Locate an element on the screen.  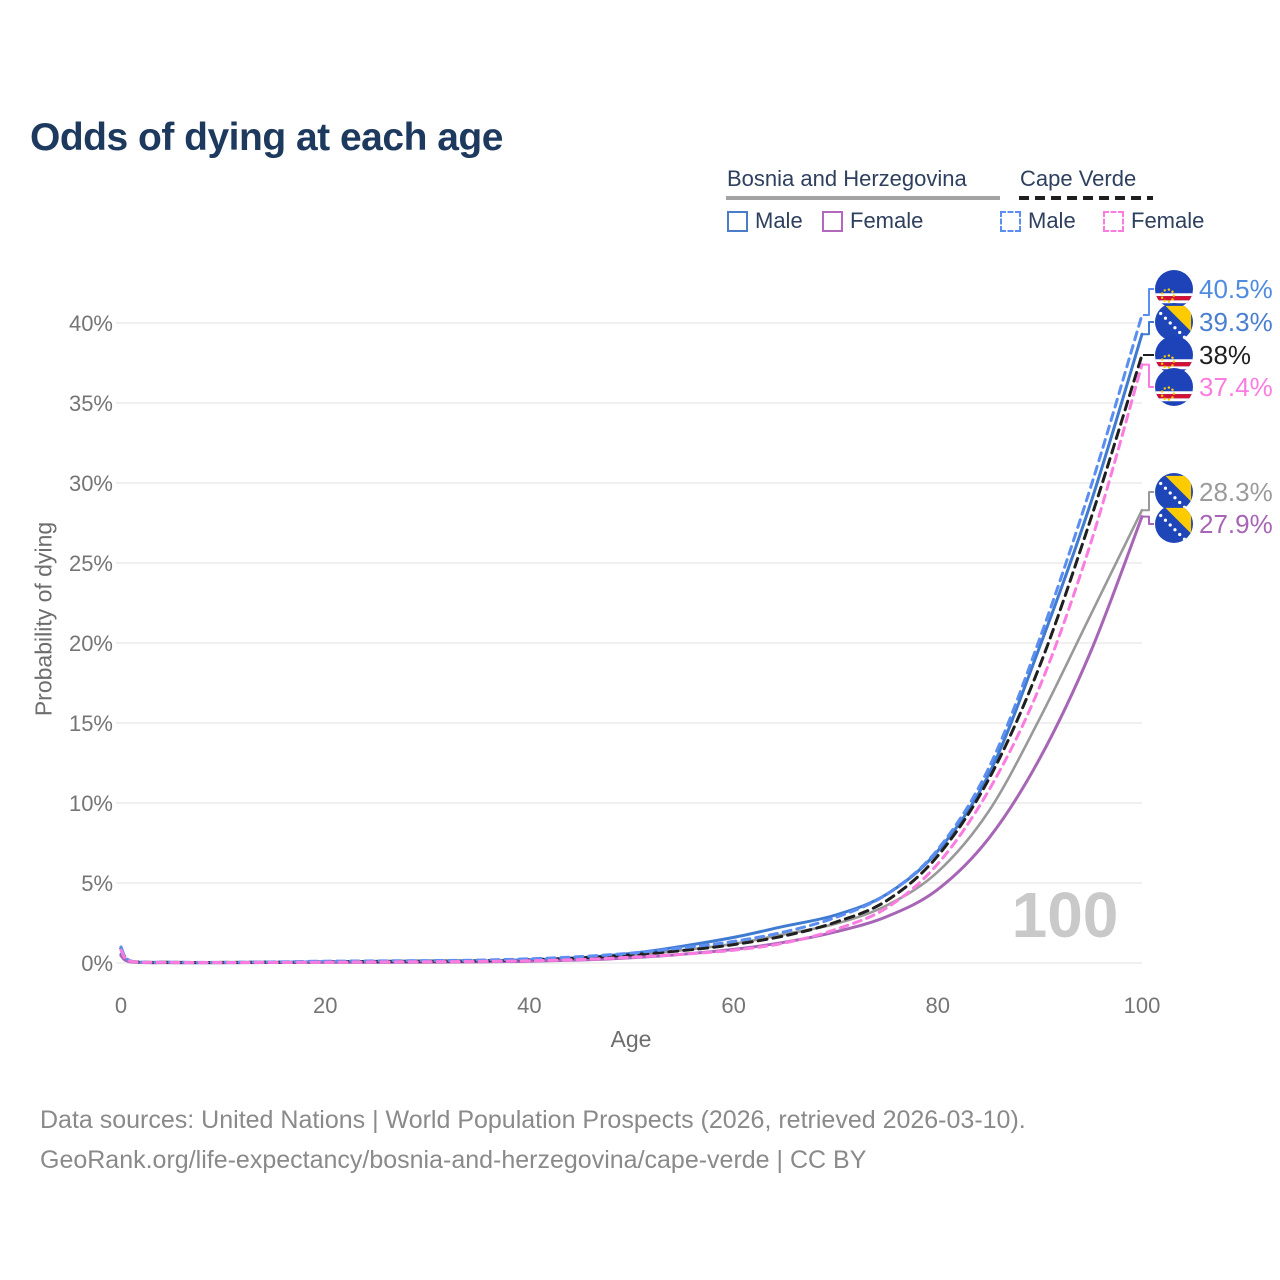
x-tick-20: 20 is located at coordinates (325, 1005).